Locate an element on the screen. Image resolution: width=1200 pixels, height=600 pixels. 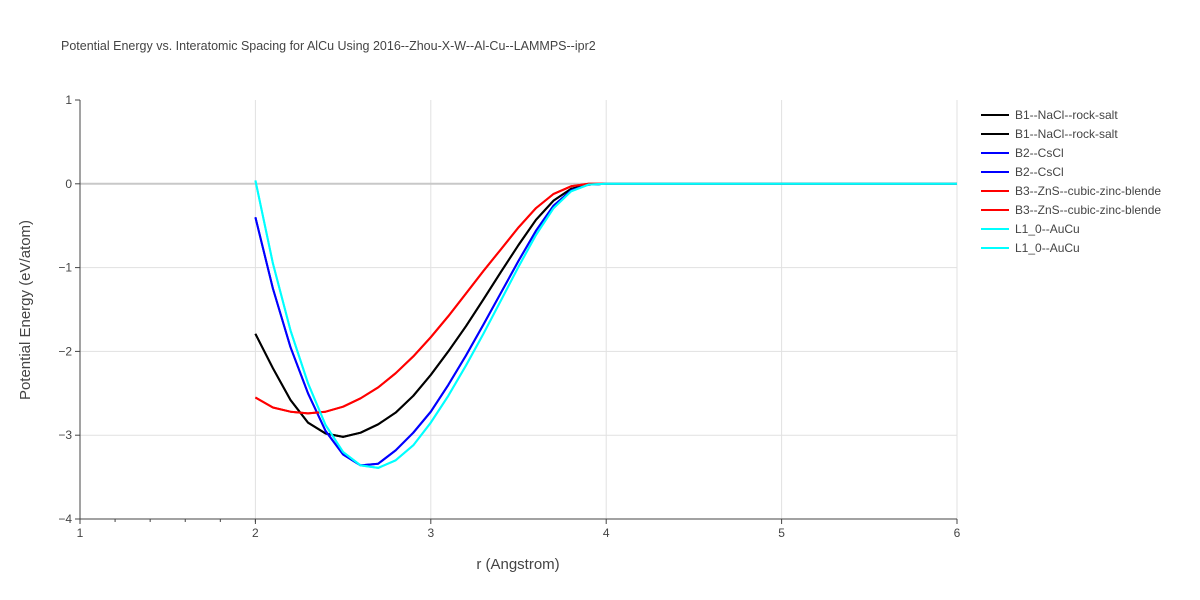
y-tick-label: −2 is located at coordinates (65, 351).